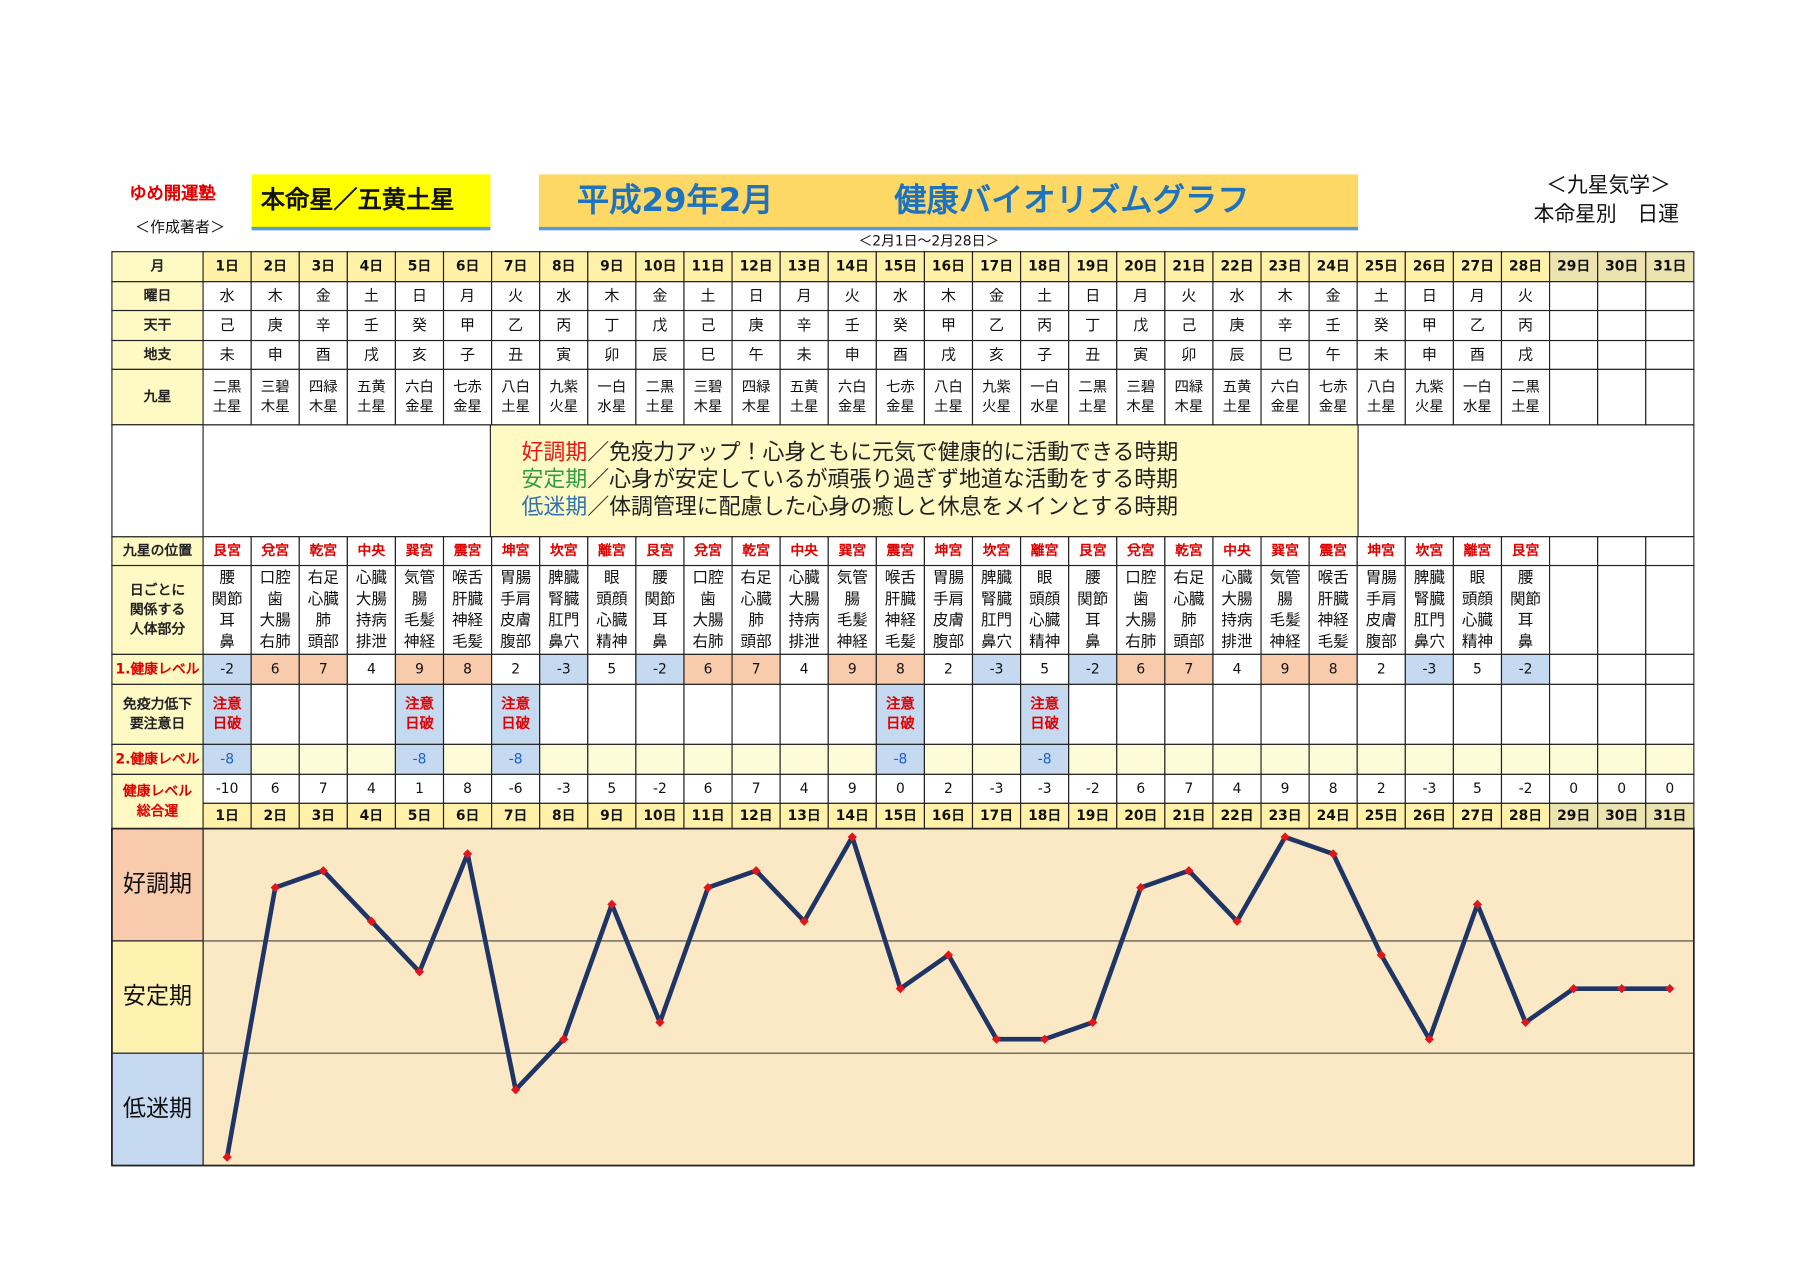  Describe the element at coordinates (226, 816) in the screenshot. I see `day-label: 1日` at that location.